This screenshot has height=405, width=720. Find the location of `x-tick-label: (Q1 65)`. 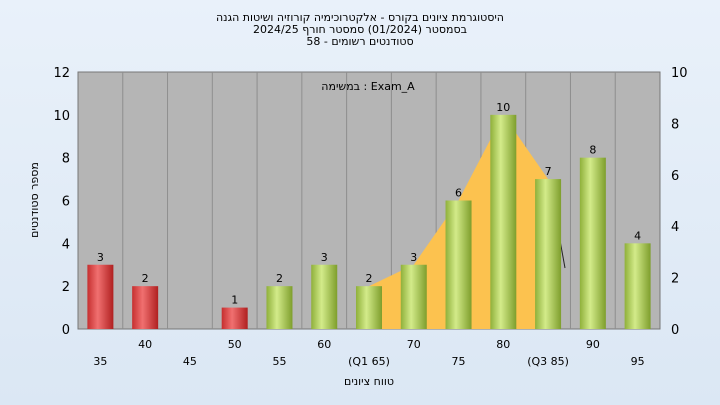

x-tick-label: (Q1 65) is located at coordinates (369, 361).